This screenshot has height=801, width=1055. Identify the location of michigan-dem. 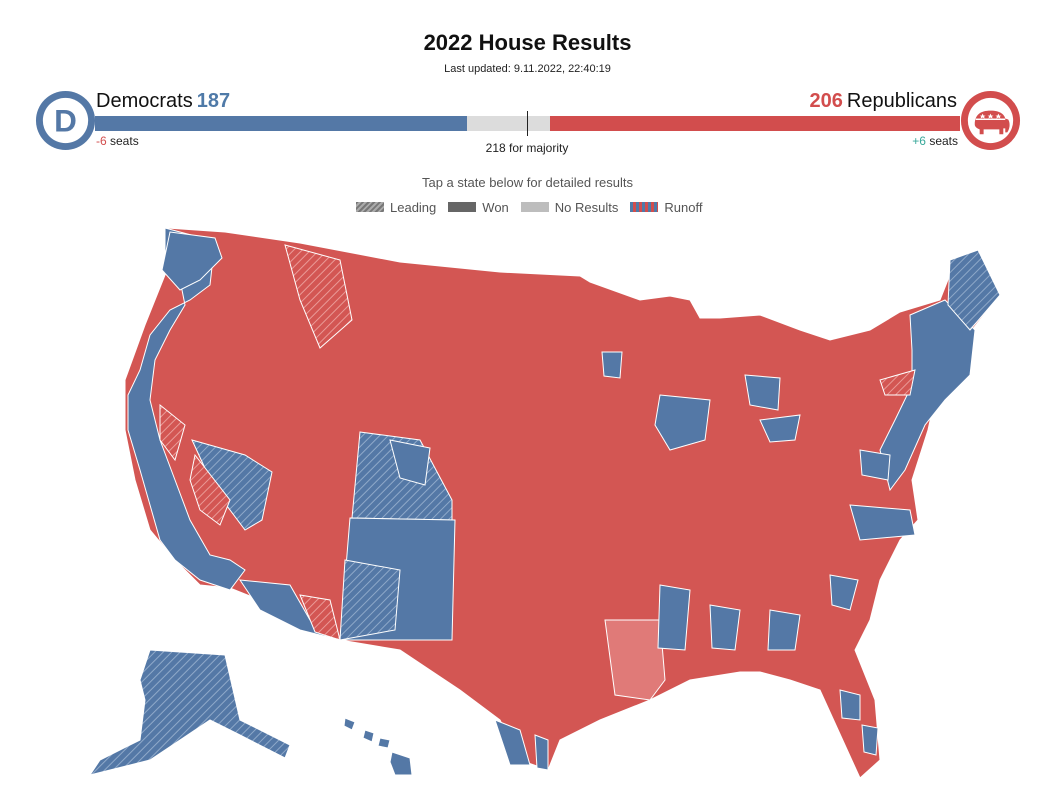
(762, 392).